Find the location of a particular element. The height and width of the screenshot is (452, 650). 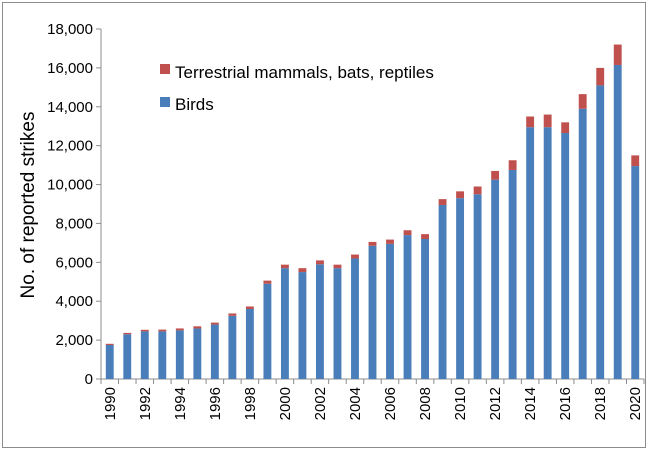

bar-mammals-2016 is located at coordinates (565, 128).